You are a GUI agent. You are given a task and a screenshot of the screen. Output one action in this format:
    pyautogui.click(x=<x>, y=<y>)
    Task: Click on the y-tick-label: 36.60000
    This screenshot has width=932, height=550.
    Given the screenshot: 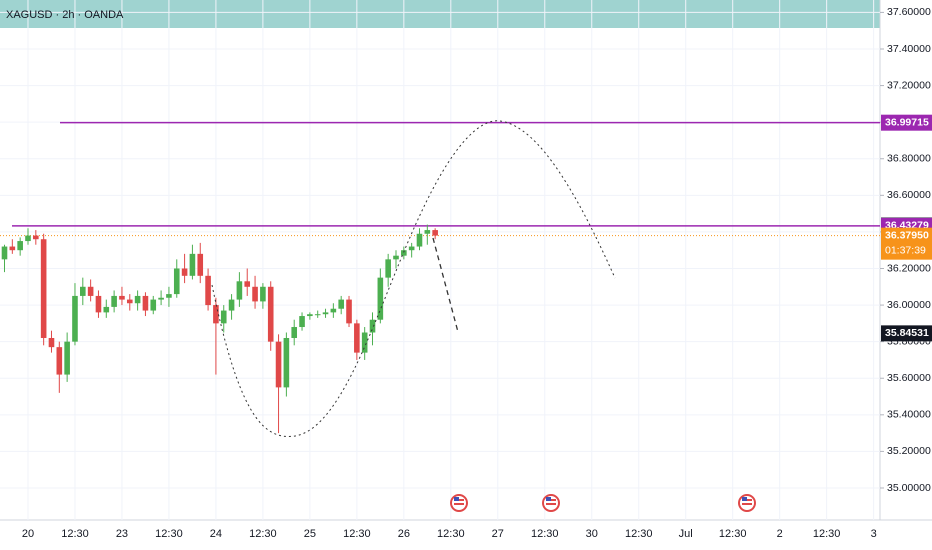 What is the action you would take?
    pyautogui.click(x=909, y=195)
    